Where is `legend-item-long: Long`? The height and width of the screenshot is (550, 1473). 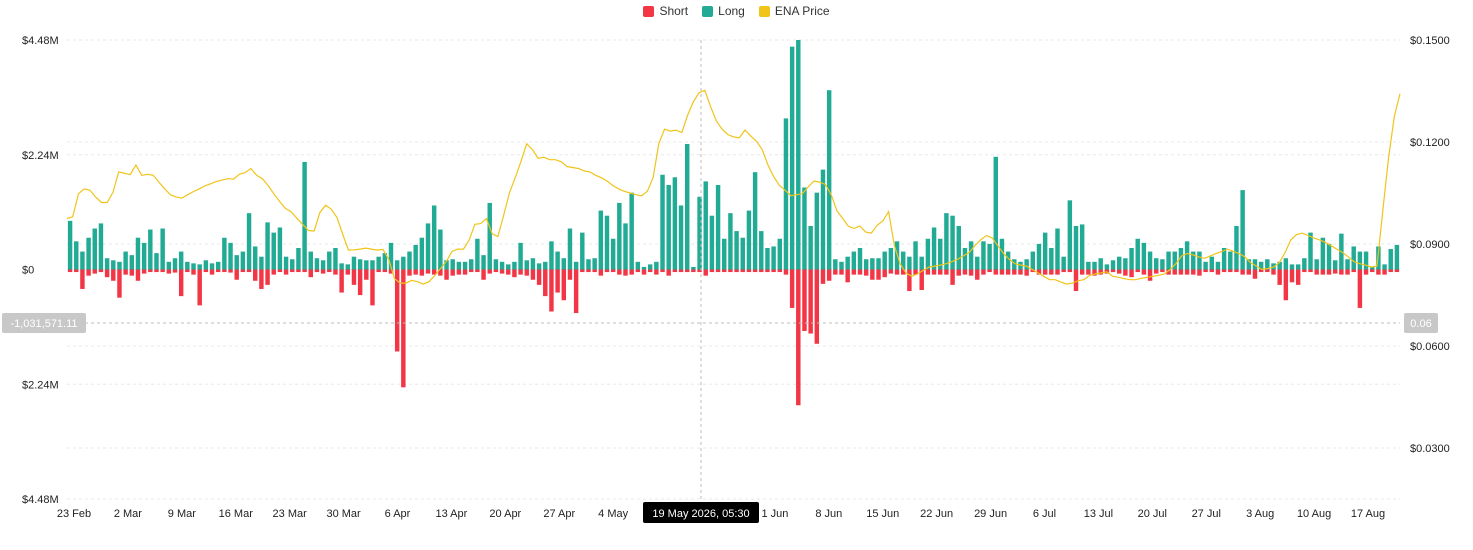 legend-item-long: Long is located at coordinates (723, 11).